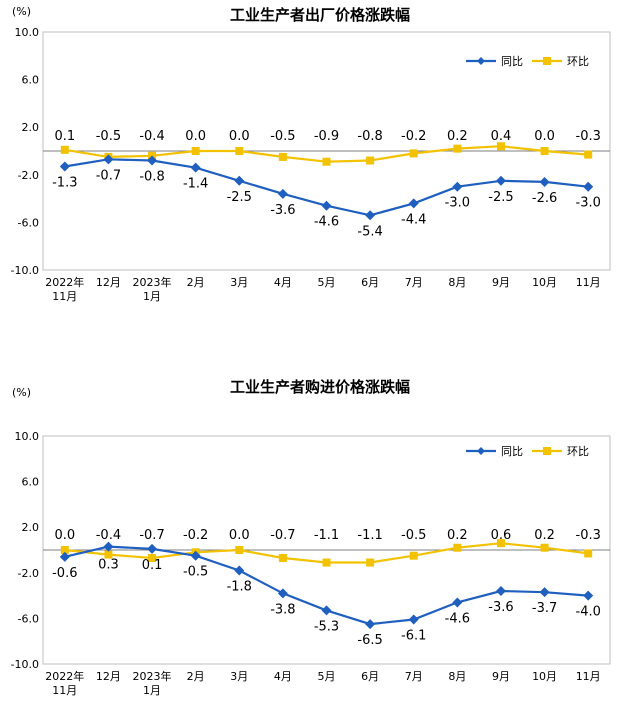 The width and height of the screenshot is (622, 706). What do you see at coordinates (64, 573) in the screenshot?
I see `data-label-yoy: -0.6` at bounding box center [64, 573].